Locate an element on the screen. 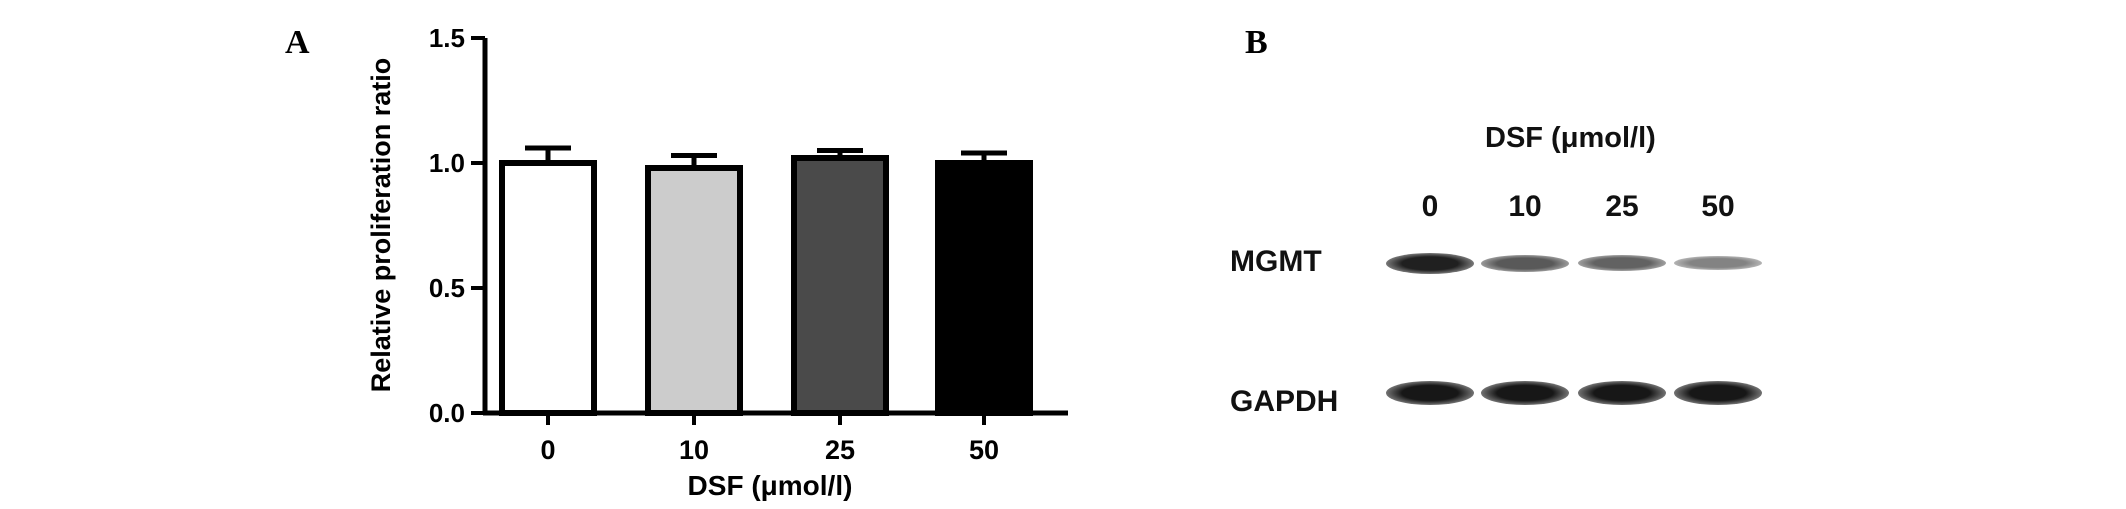 The image size is (2126, 509). x-tick-label-10: 10 is located at coordinates (694, 450).